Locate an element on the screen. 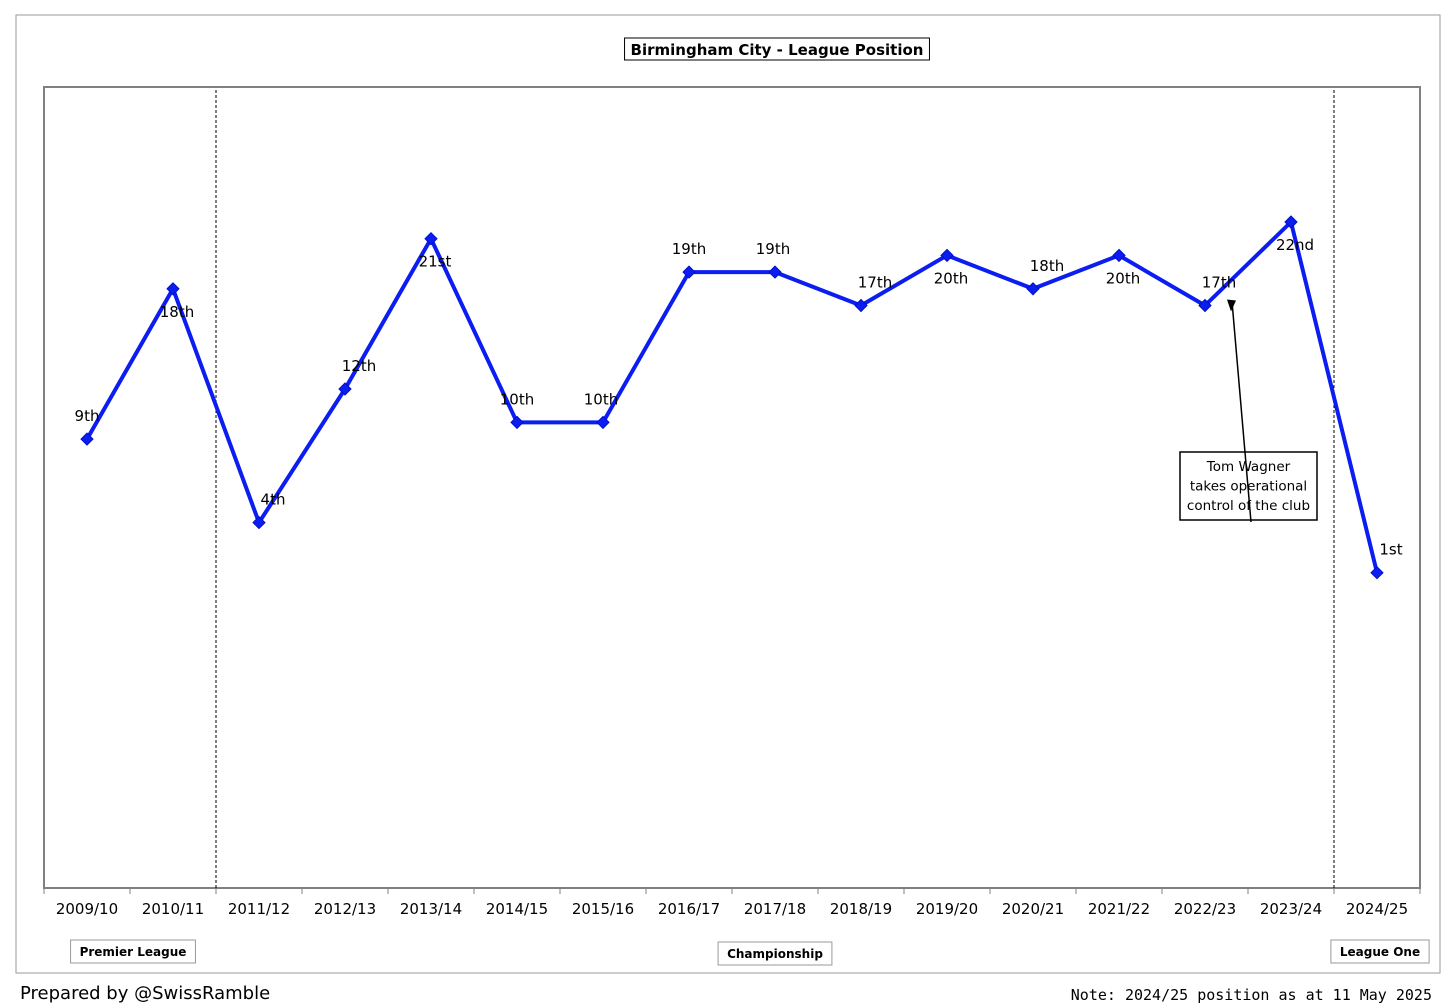  chart-title: Birmingham City - League Position is located at coordinates (777, 50).